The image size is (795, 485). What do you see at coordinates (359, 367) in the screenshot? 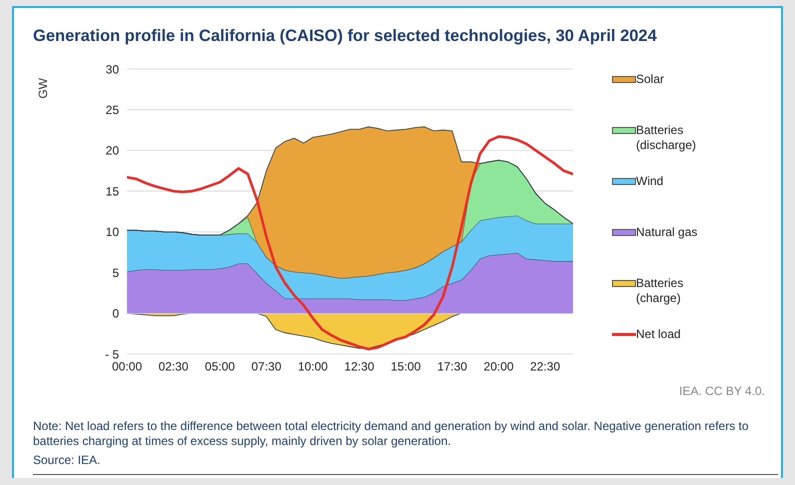
I see `x-tick-label: 12:30` at bounding box center [359, 367].